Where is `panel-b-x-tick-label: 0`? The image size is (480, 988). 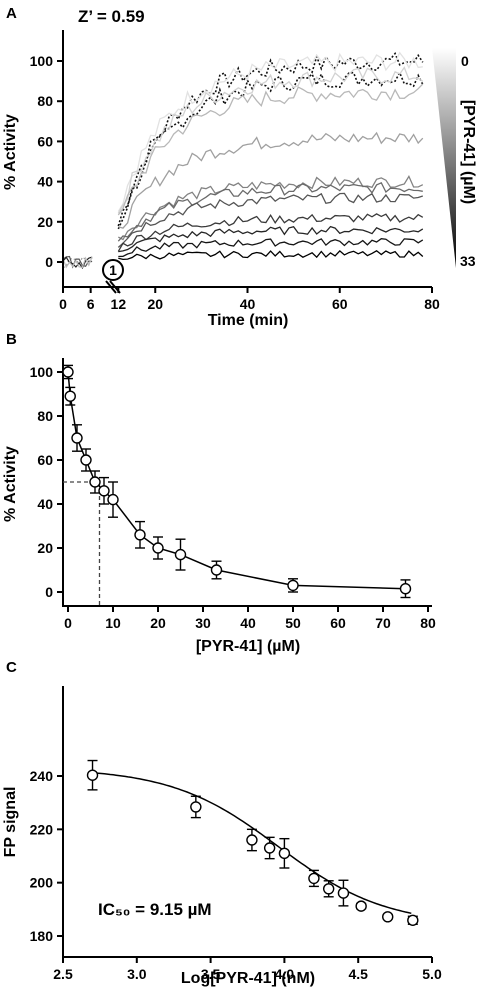 panel-b-x-tick-label: 0 is located at coordinates (68, 623).